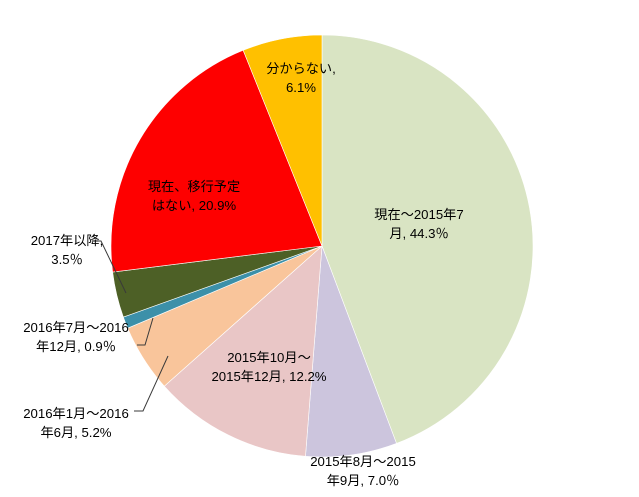 This screenshot has height=497, width=639. Describe the element at coordinates (151, 383) in the screenshot. I see `leader-line-jan-jun` at that location.